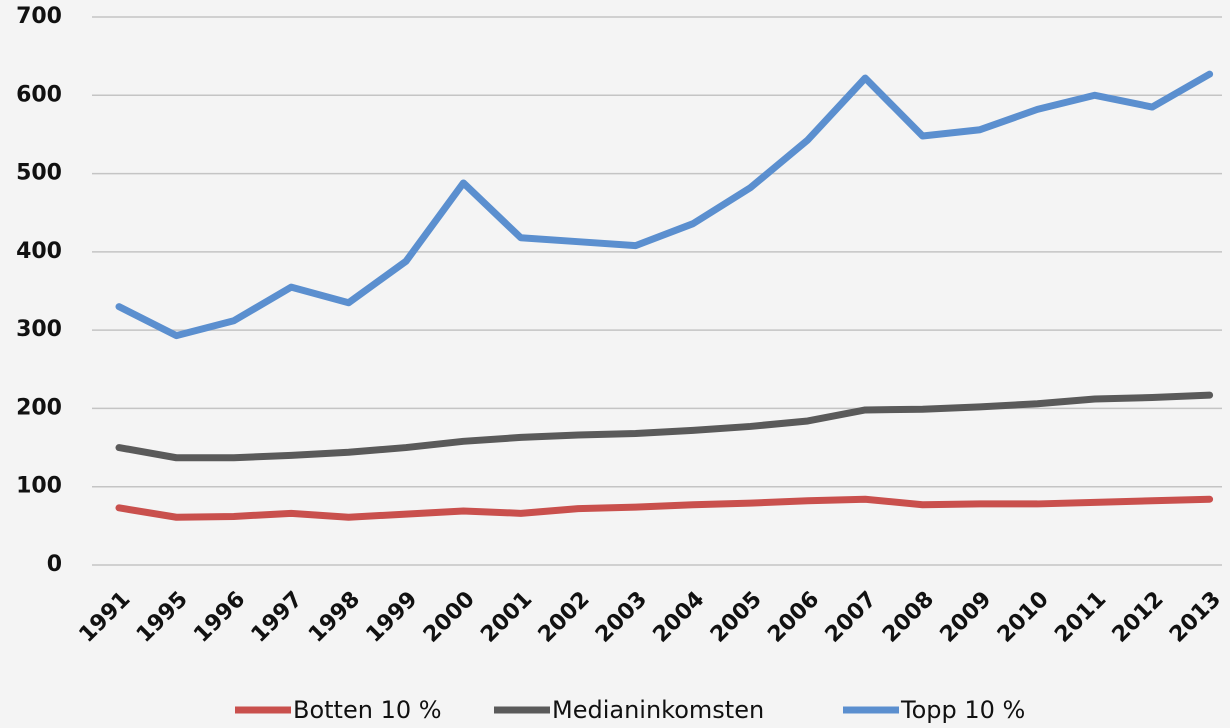 The height and width of the screenshot is (728, 1230). What do you see at coordinates (449, 617) in the screenshot?
I see `x-tick-label: 2000` at bounding box center [449, 617].